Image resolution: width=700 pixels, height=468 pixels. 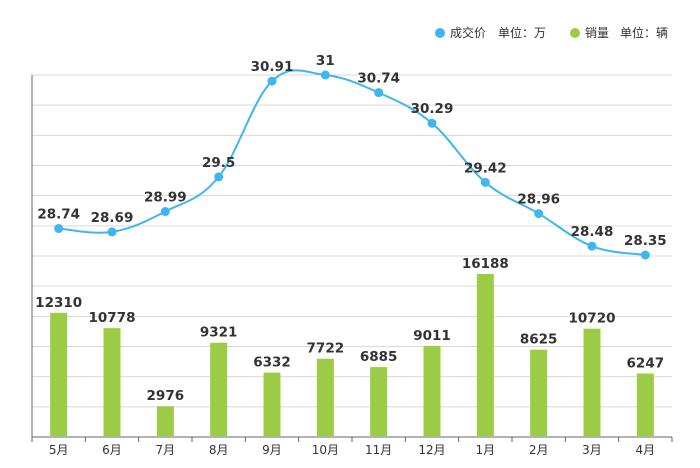 What do you see at coordinates (645, 241) in the screenshot?
I see `price-data-label: 28.35` at bounding box center [645, 241].